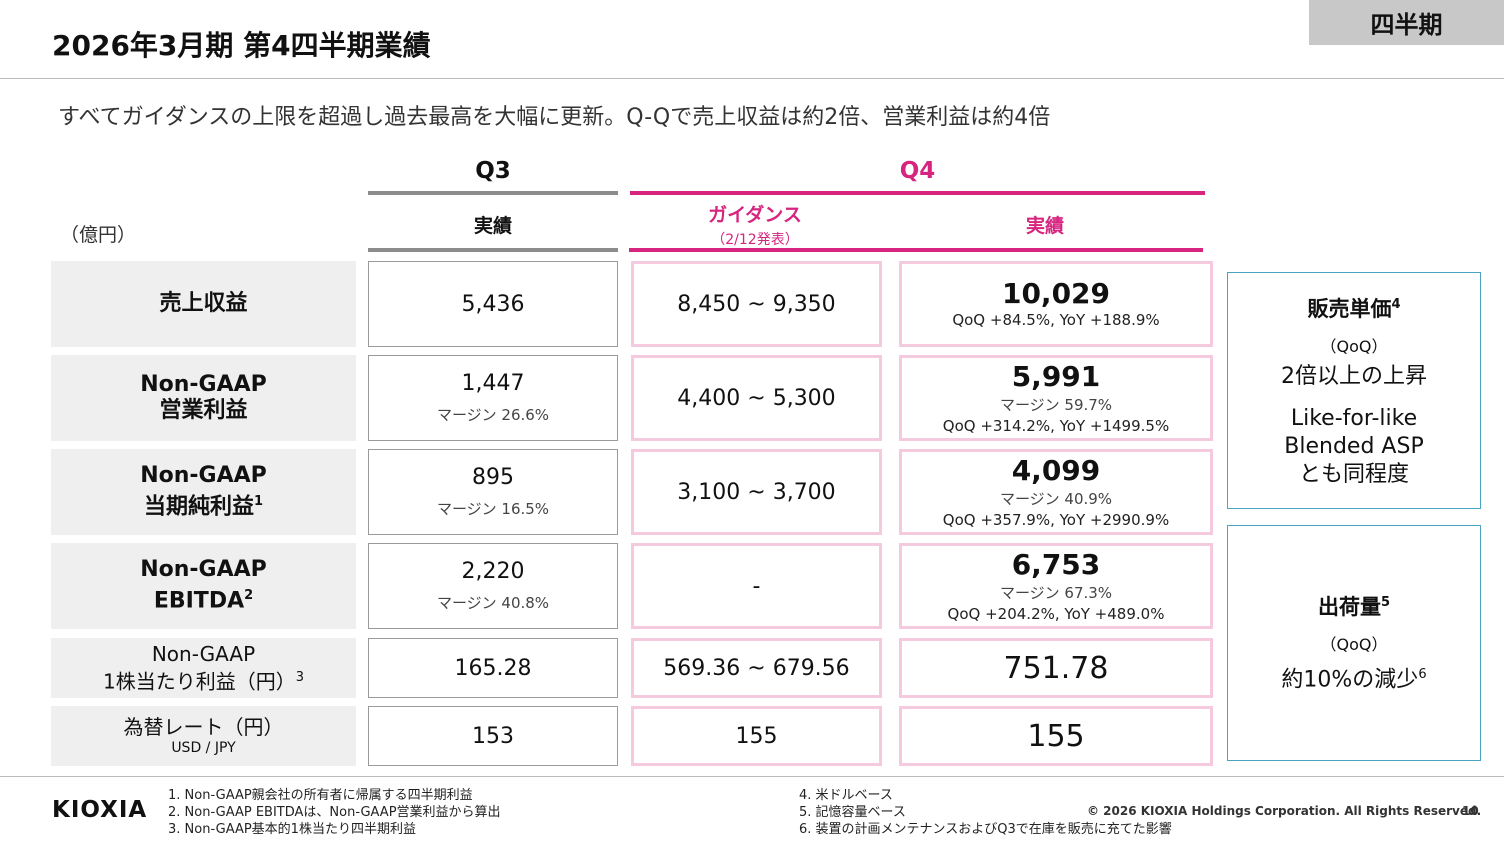 The image size is (1504, 846). What do you see at coordinates (1056, 498) in the screenshot?
I see `margin: マージン 40.9%` at bounding box center [1056, 498].